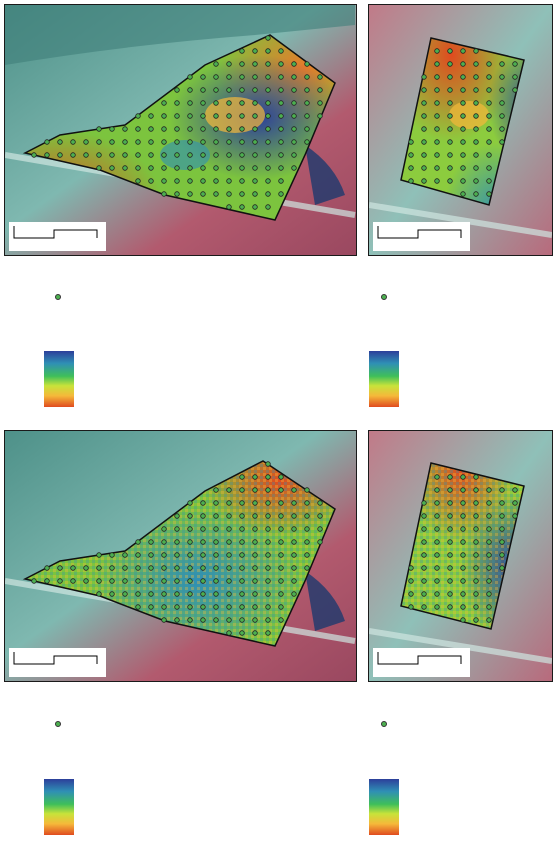 This screenshot has width=557, height=850. I want to click on scale-bar, so click(57, 662).